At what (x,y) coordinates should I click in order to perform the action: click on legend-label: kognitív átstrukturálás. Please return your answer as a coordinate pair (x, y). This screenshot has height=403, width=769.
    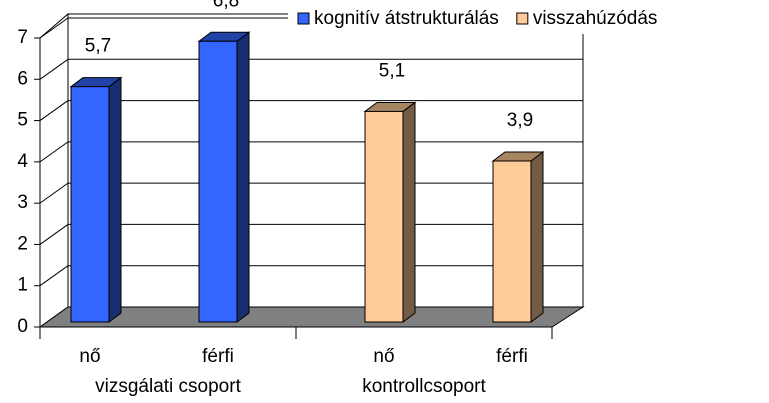
    Looking at the image, I should click on (406, 18).